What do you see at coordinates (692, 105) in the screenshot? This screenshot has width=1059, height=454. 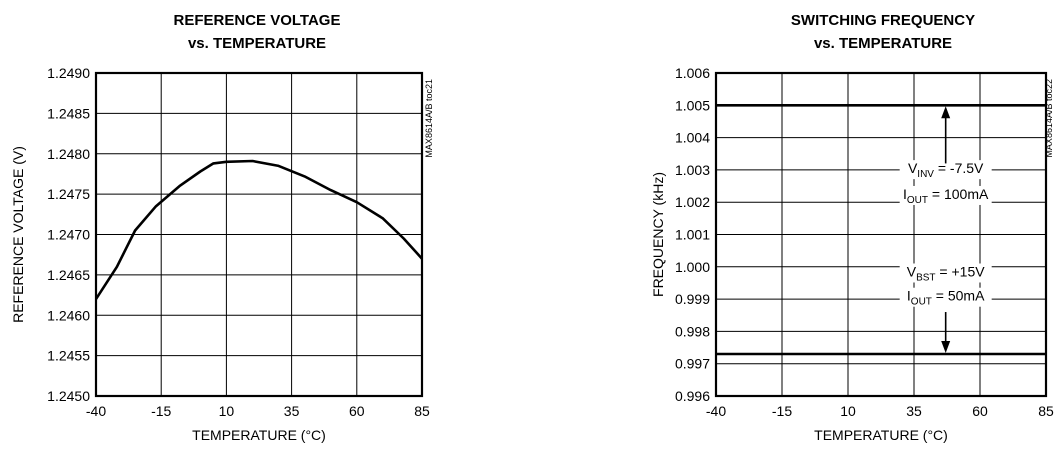 I see `y-tick-label: 1.005` at bounding box center [692, 105].